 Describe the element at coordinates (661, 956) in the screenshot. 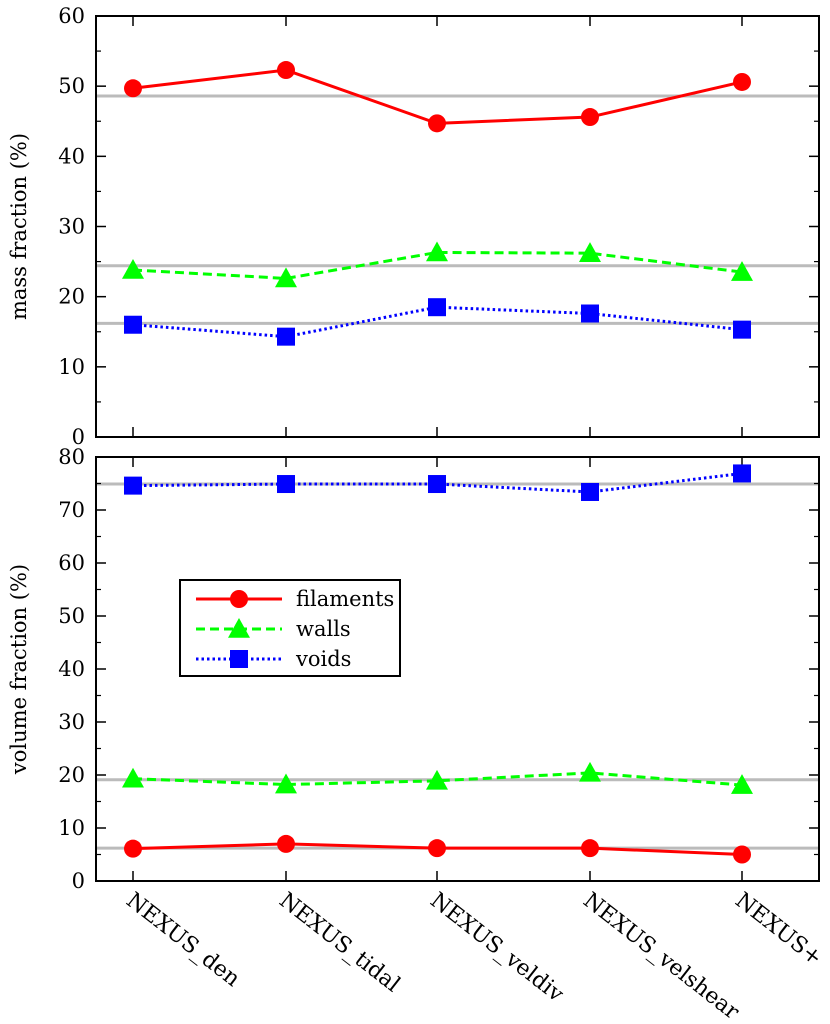

I see `x-category-label: NEXUS_velshear` at that location.